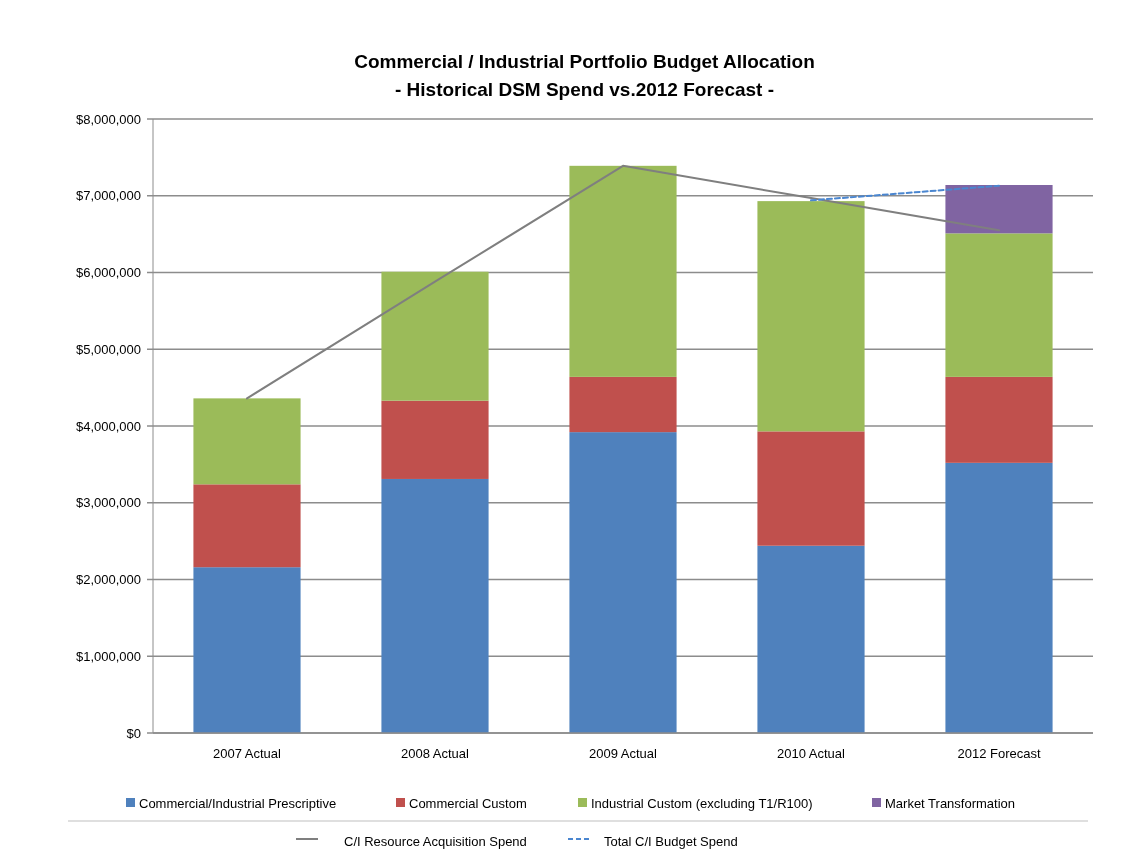 Image resolution: width=1123 pixels, height=851 pixels. Describe the element at coordinates (238, 803) in the screenshot. I see `legend-label: Commercial/Industrial Prescriptive` at that location.